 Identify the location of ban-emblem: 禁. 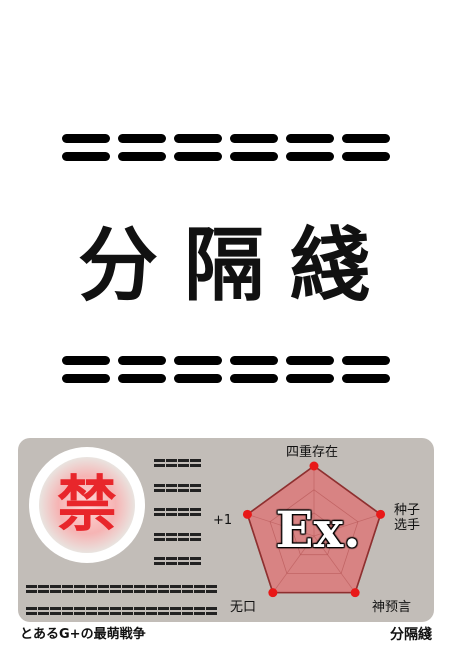
(87, 505).